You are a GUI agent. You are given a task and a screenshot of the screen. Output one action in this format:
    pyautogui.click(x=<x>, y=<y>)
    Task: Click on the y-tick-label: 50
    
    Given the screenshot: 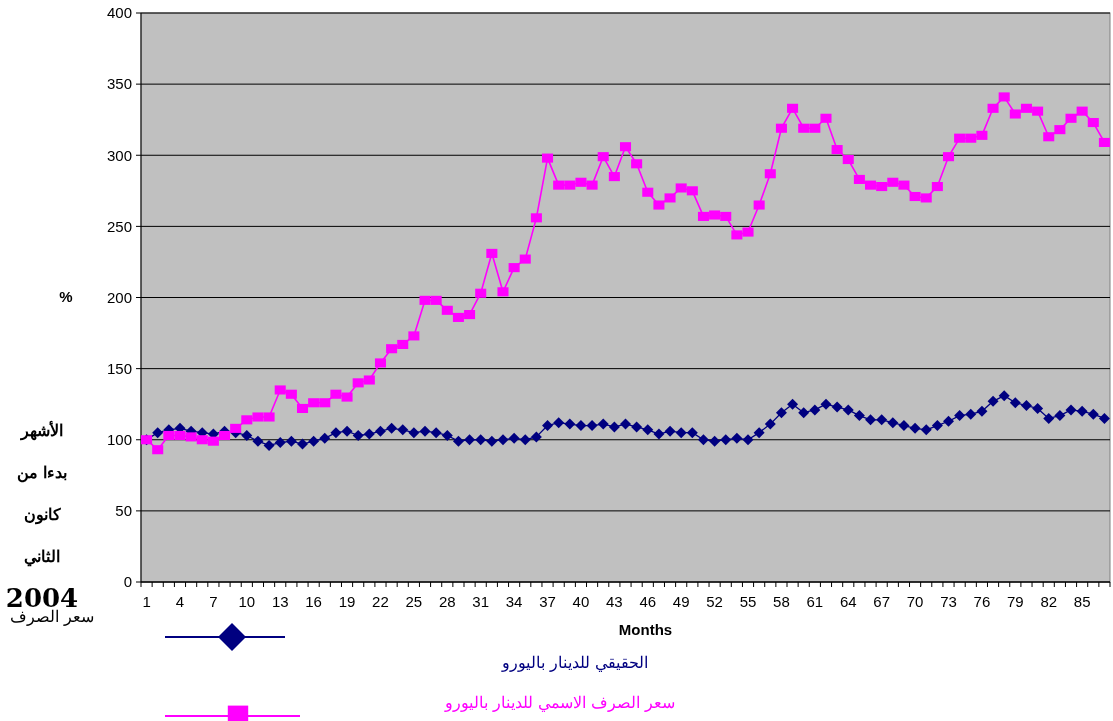 What is the action you would take?
    pyautogui.click(x=123, y=511)
    